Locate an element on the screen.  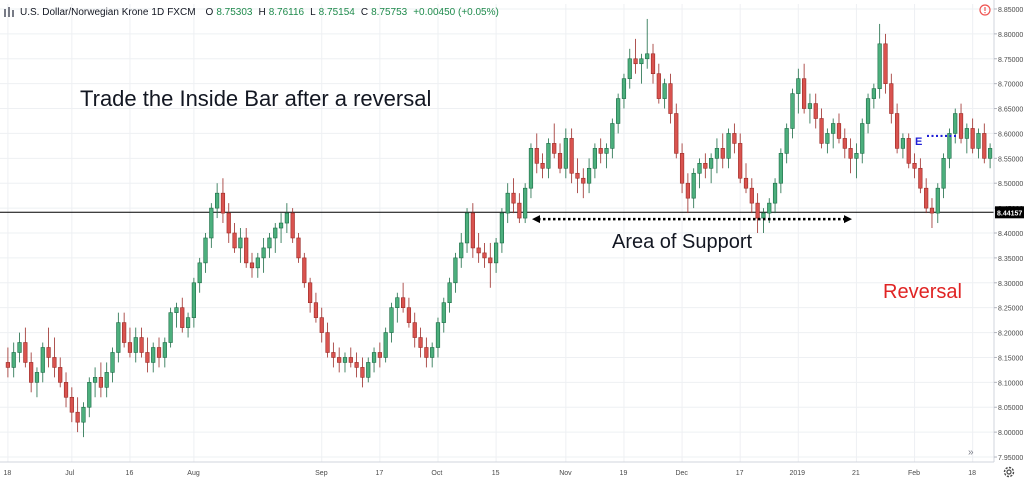
gear-icon is located at coordinates (1009, 472).